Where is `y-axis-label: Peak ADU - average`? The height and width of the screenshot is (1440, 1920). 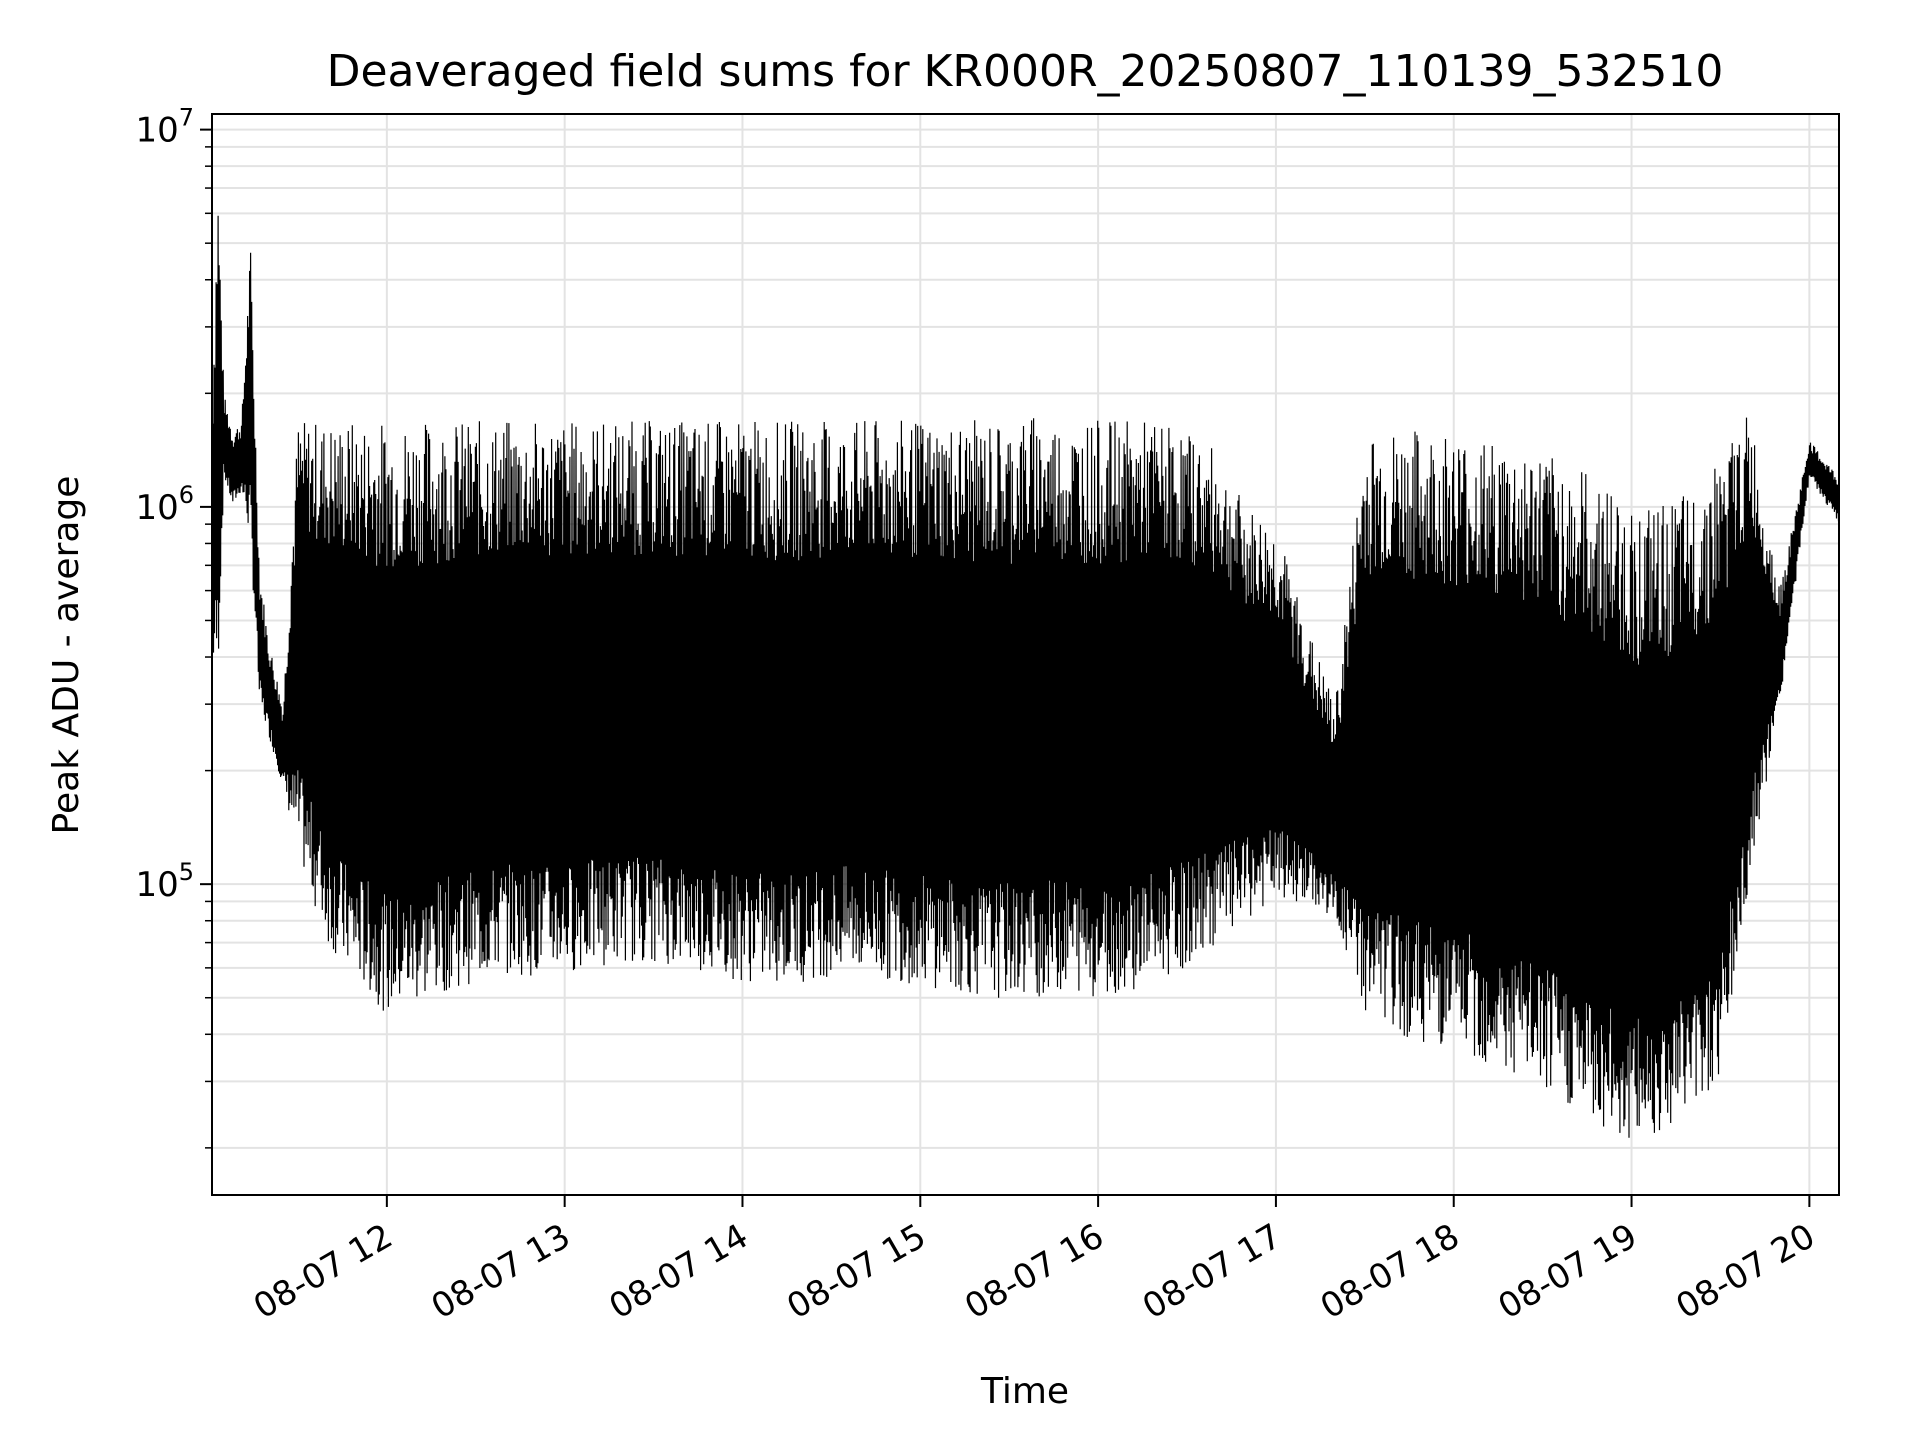 y-axis-label: Peak ADU - average is located at coordinates (66, 655).